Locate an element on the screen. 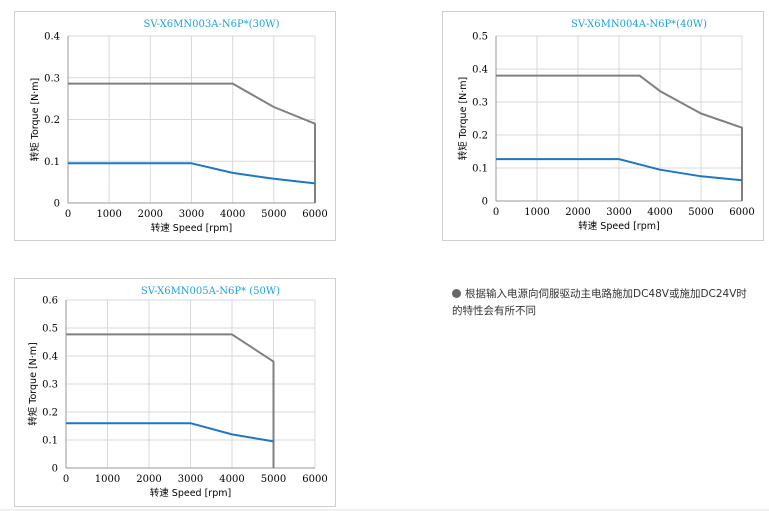 The height and width of the screenshot is (511, 769). note-text: 根据输入电源向伺服驱动主电路施加DC48V或施加DC24V时的特性会有所不同 is located at coordinates (599, 302).